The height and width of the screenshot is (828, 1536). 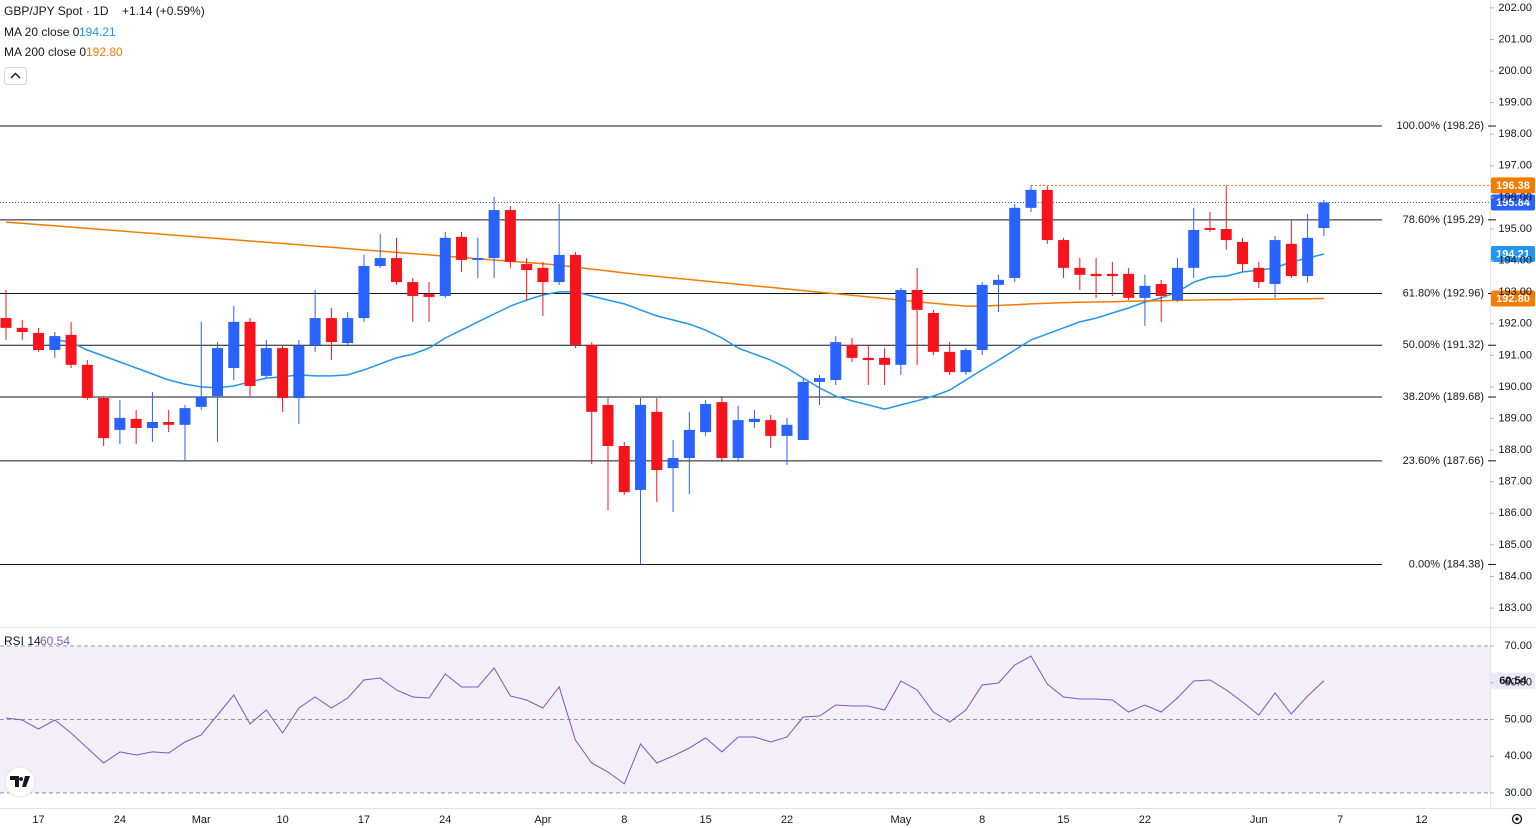 What do you see at coordinates (20, 782) in the screenshot?
I see `tv-logo` at bounding box center [20, 782].